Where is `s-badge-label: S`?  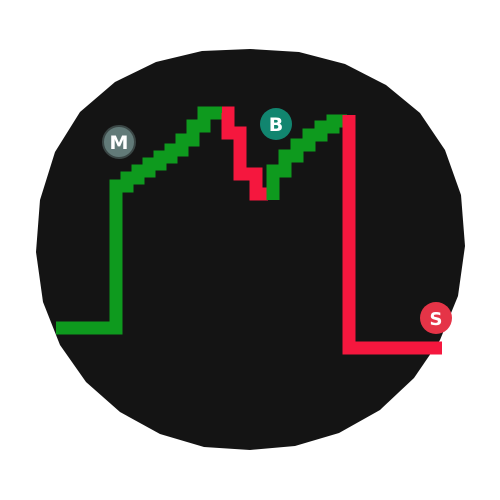 s-badge-label: S is located at coordinates (436, 319).